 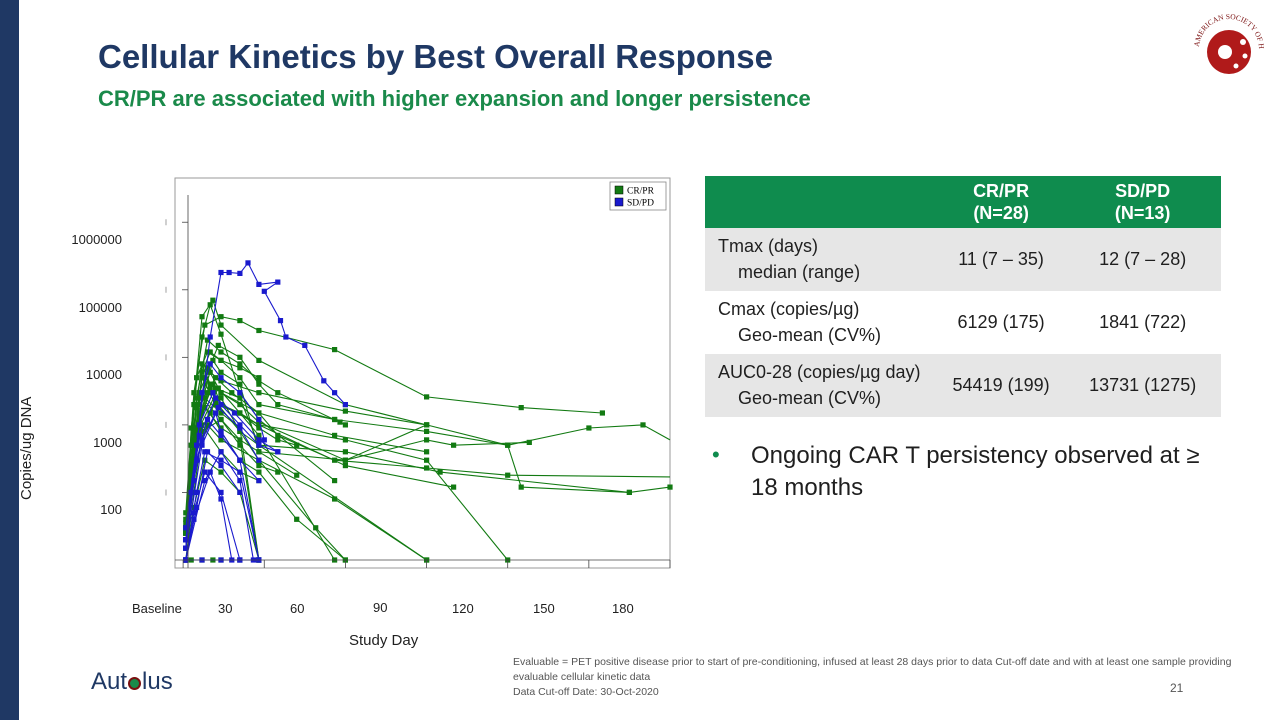 What do you see at coordinates (1142, 259) in the screenshot?
I see `sdpd-value: 12 (7 – 28)` at bounding box center [1142, 259].